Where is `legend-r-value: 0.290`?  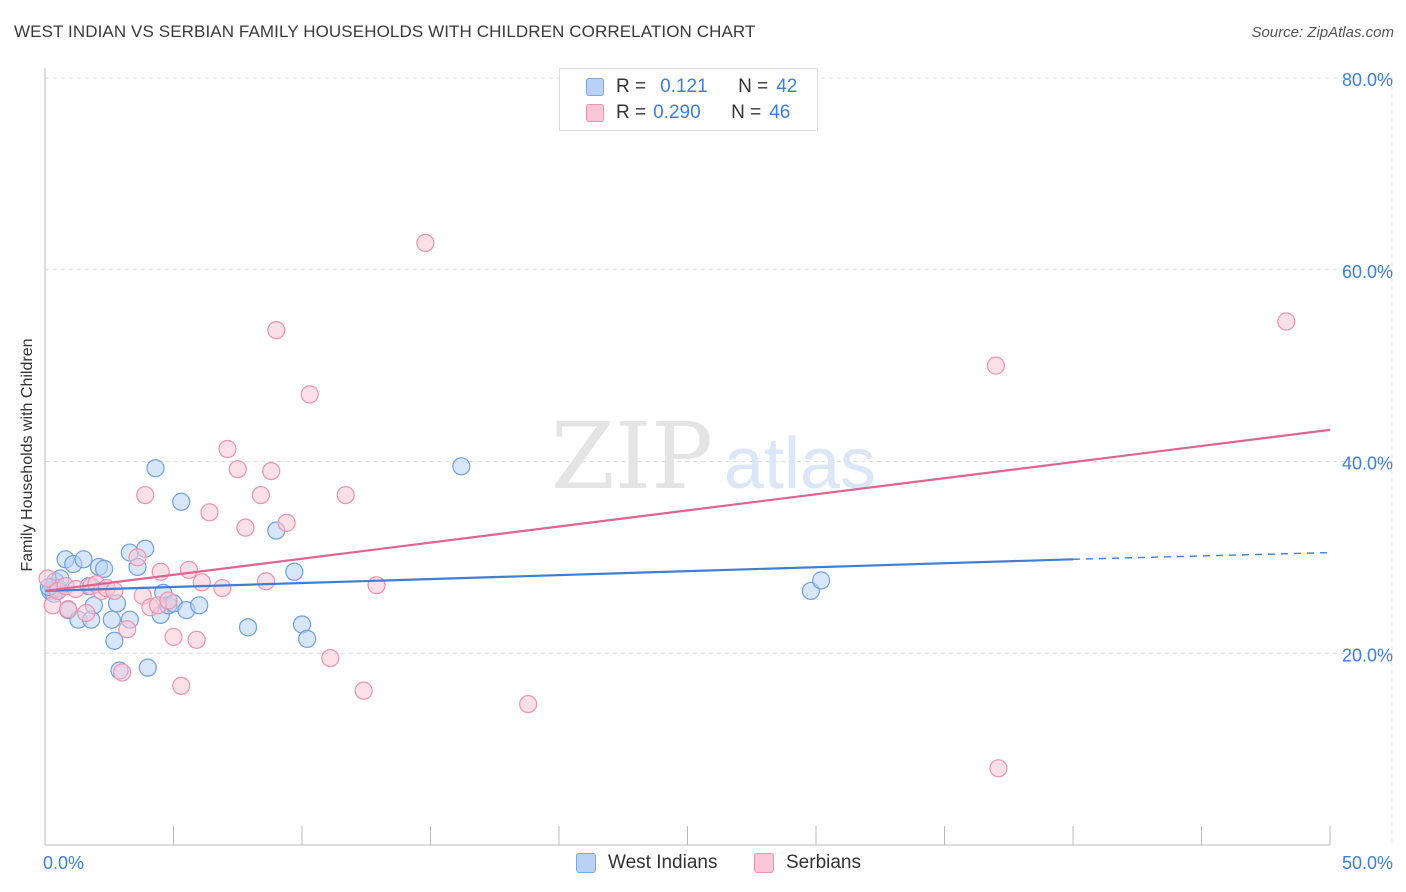
legend-r-value: 0.290 is located at coordinates (677, 112).